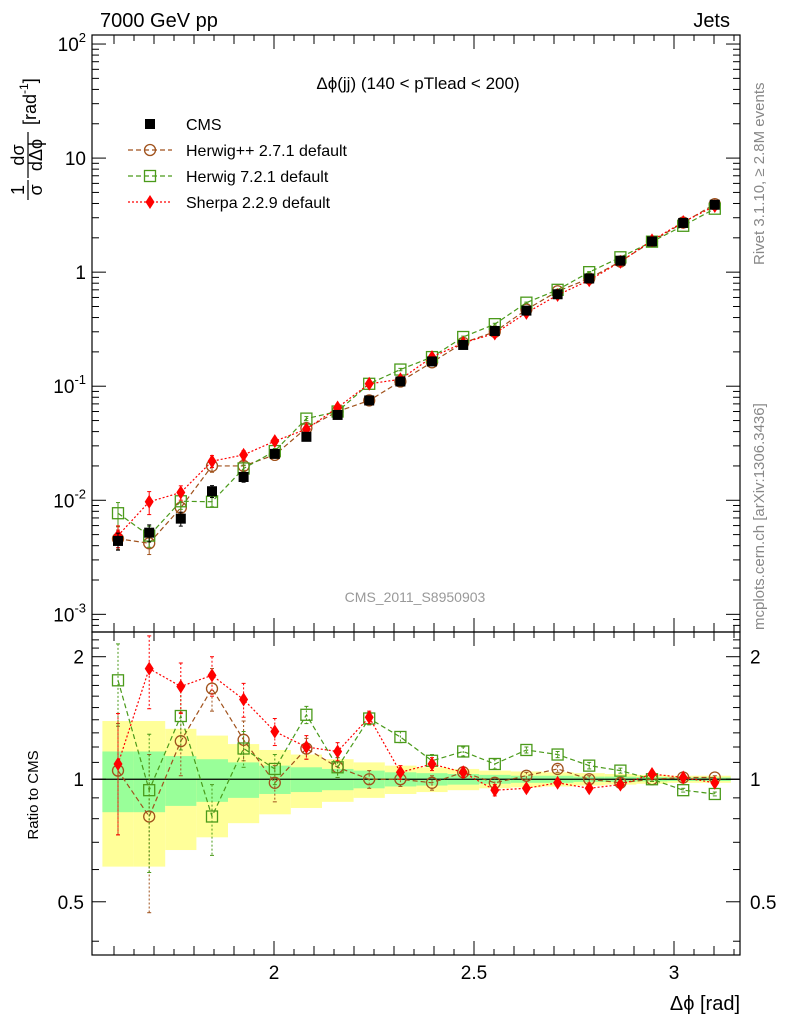 Image resolution: width=786 pixels, height=1024 pixels. Describe the element at coordinates (80, 493) in the screenshot. I see `y-tick-exp: -2` at that location.